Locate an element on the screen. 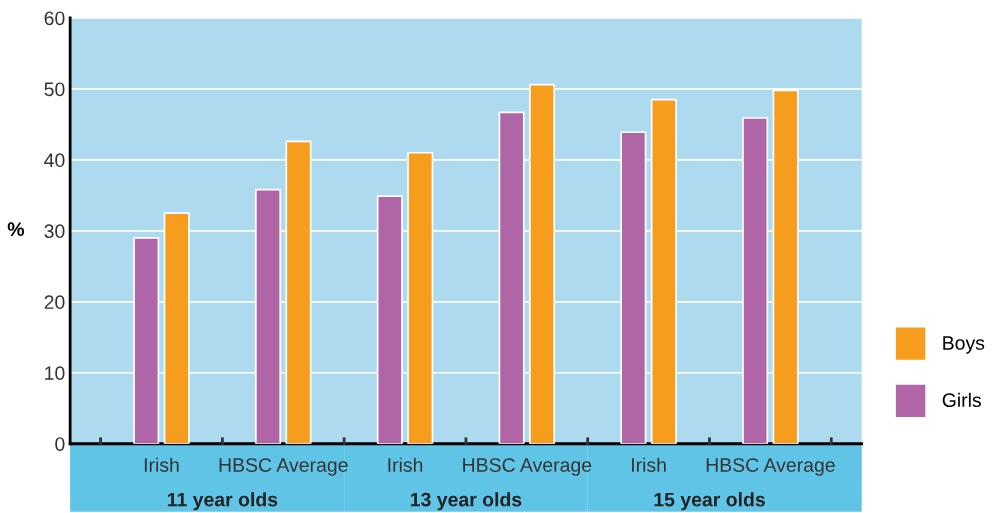  y-tick-label: 30 is located at coordinates (54, 231).